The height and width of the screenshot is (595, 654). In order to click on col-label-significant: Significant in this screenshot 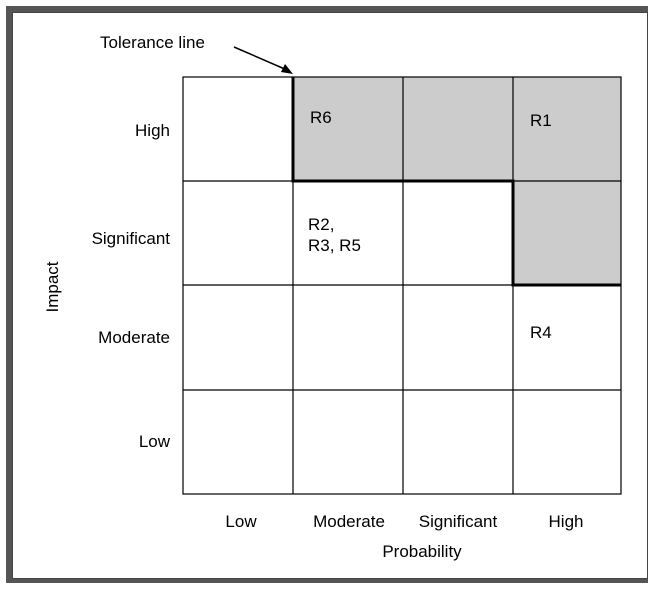, I will do `click(458, 521)`.